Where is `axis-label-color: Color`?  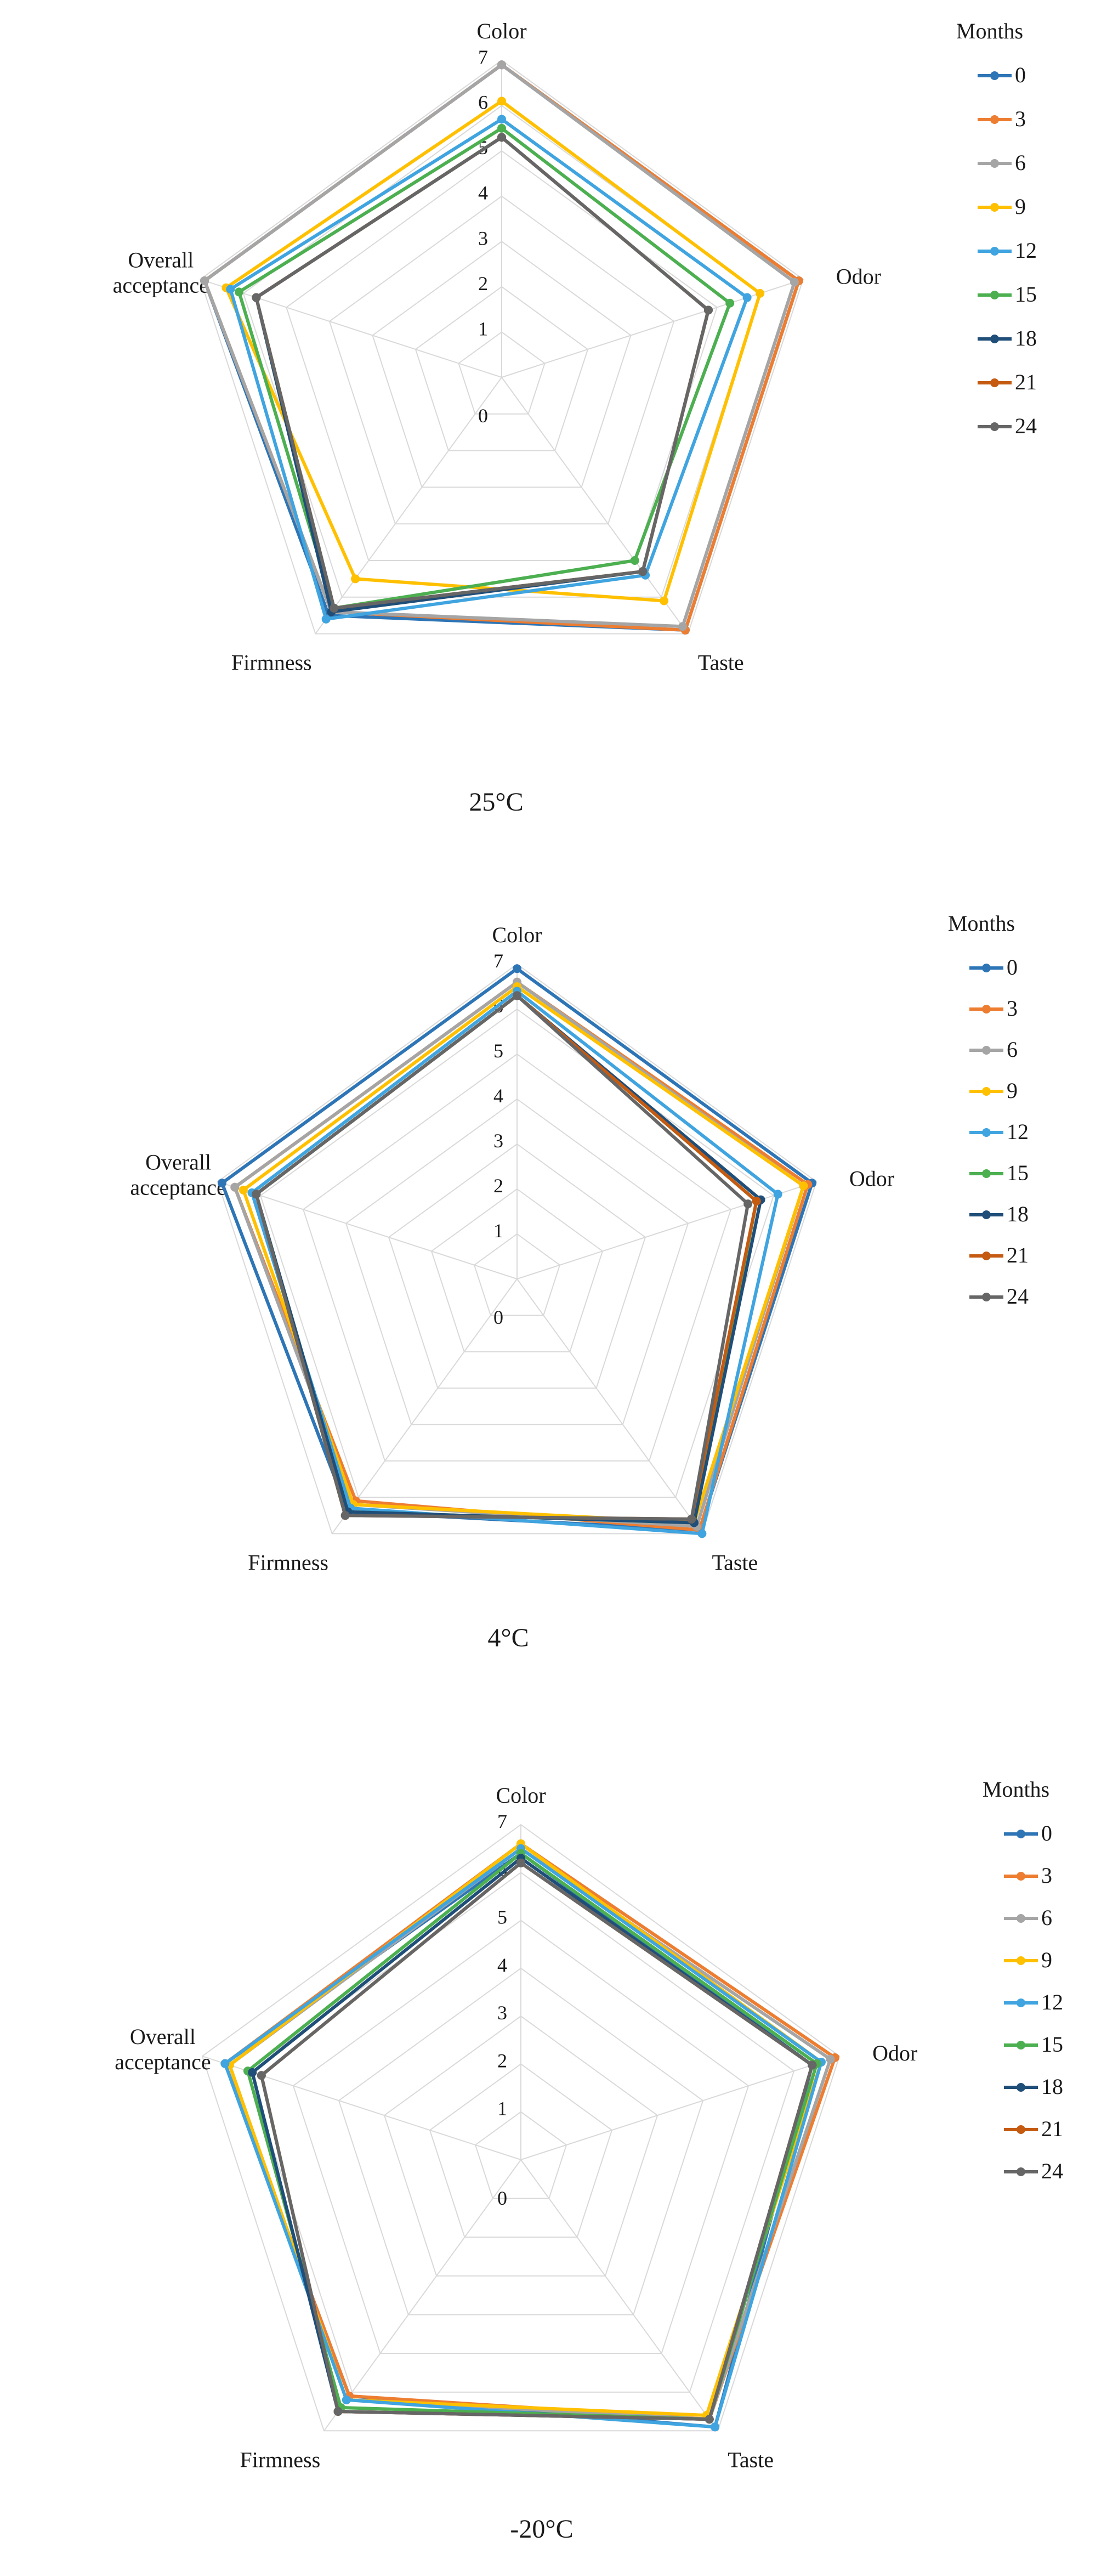 axis-label-color: Color is located at coordinates (517, 935).